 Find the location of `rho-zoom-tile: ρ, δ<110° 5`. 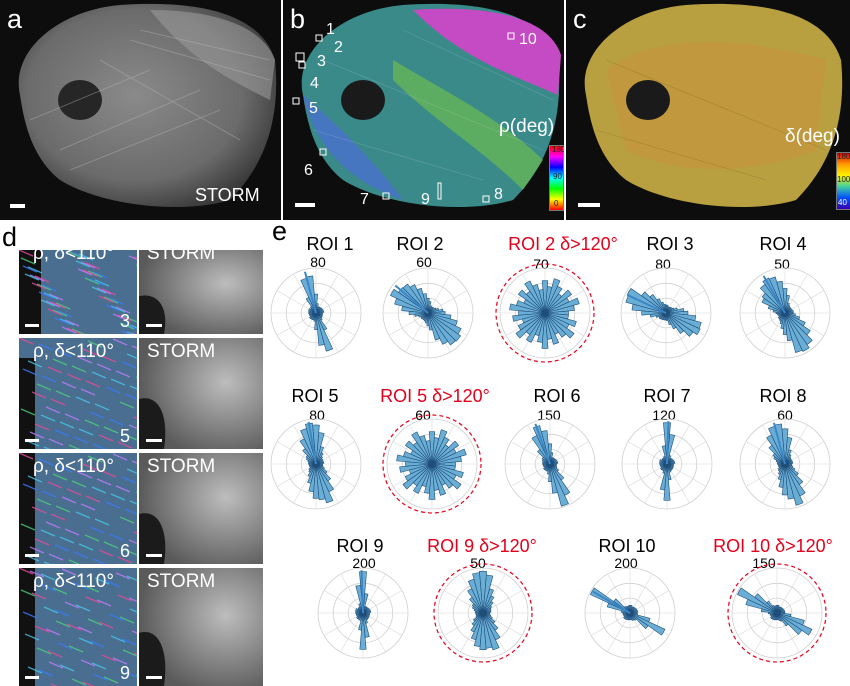

rho-zoom-tile: ρ, δ<110° 5 is located at coordinates (78, 393).